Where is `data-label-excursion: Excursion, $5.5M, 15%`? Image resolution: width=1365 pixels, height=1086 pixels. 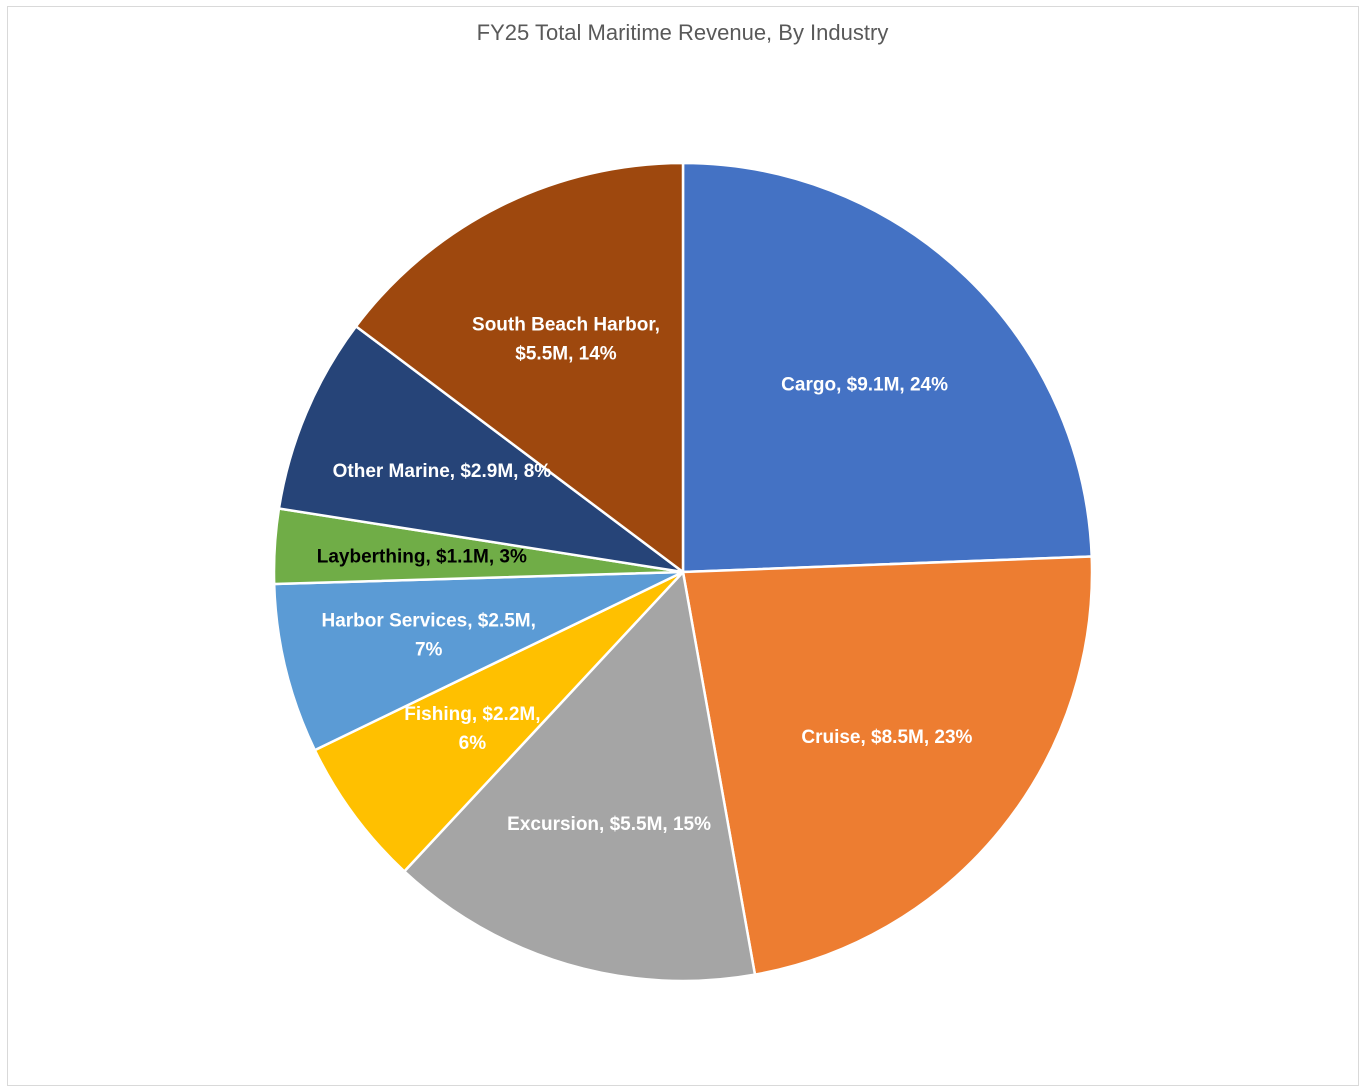
data-label-excursion: Excursion, $5.5M, 15% is located at coordinates (609, 824).